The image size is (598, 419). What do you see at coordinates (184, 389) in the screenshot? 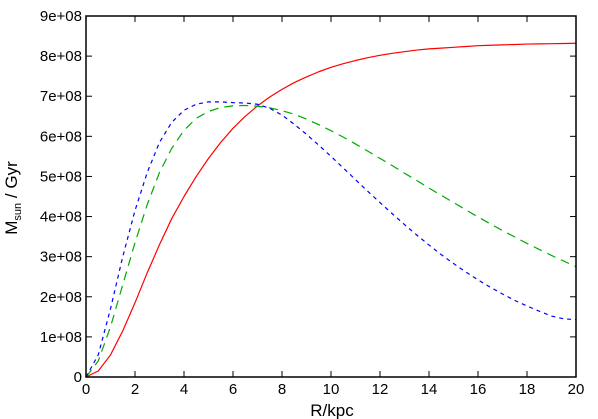
I see `x-tick-label: 4` at bounding box center [184, 389].